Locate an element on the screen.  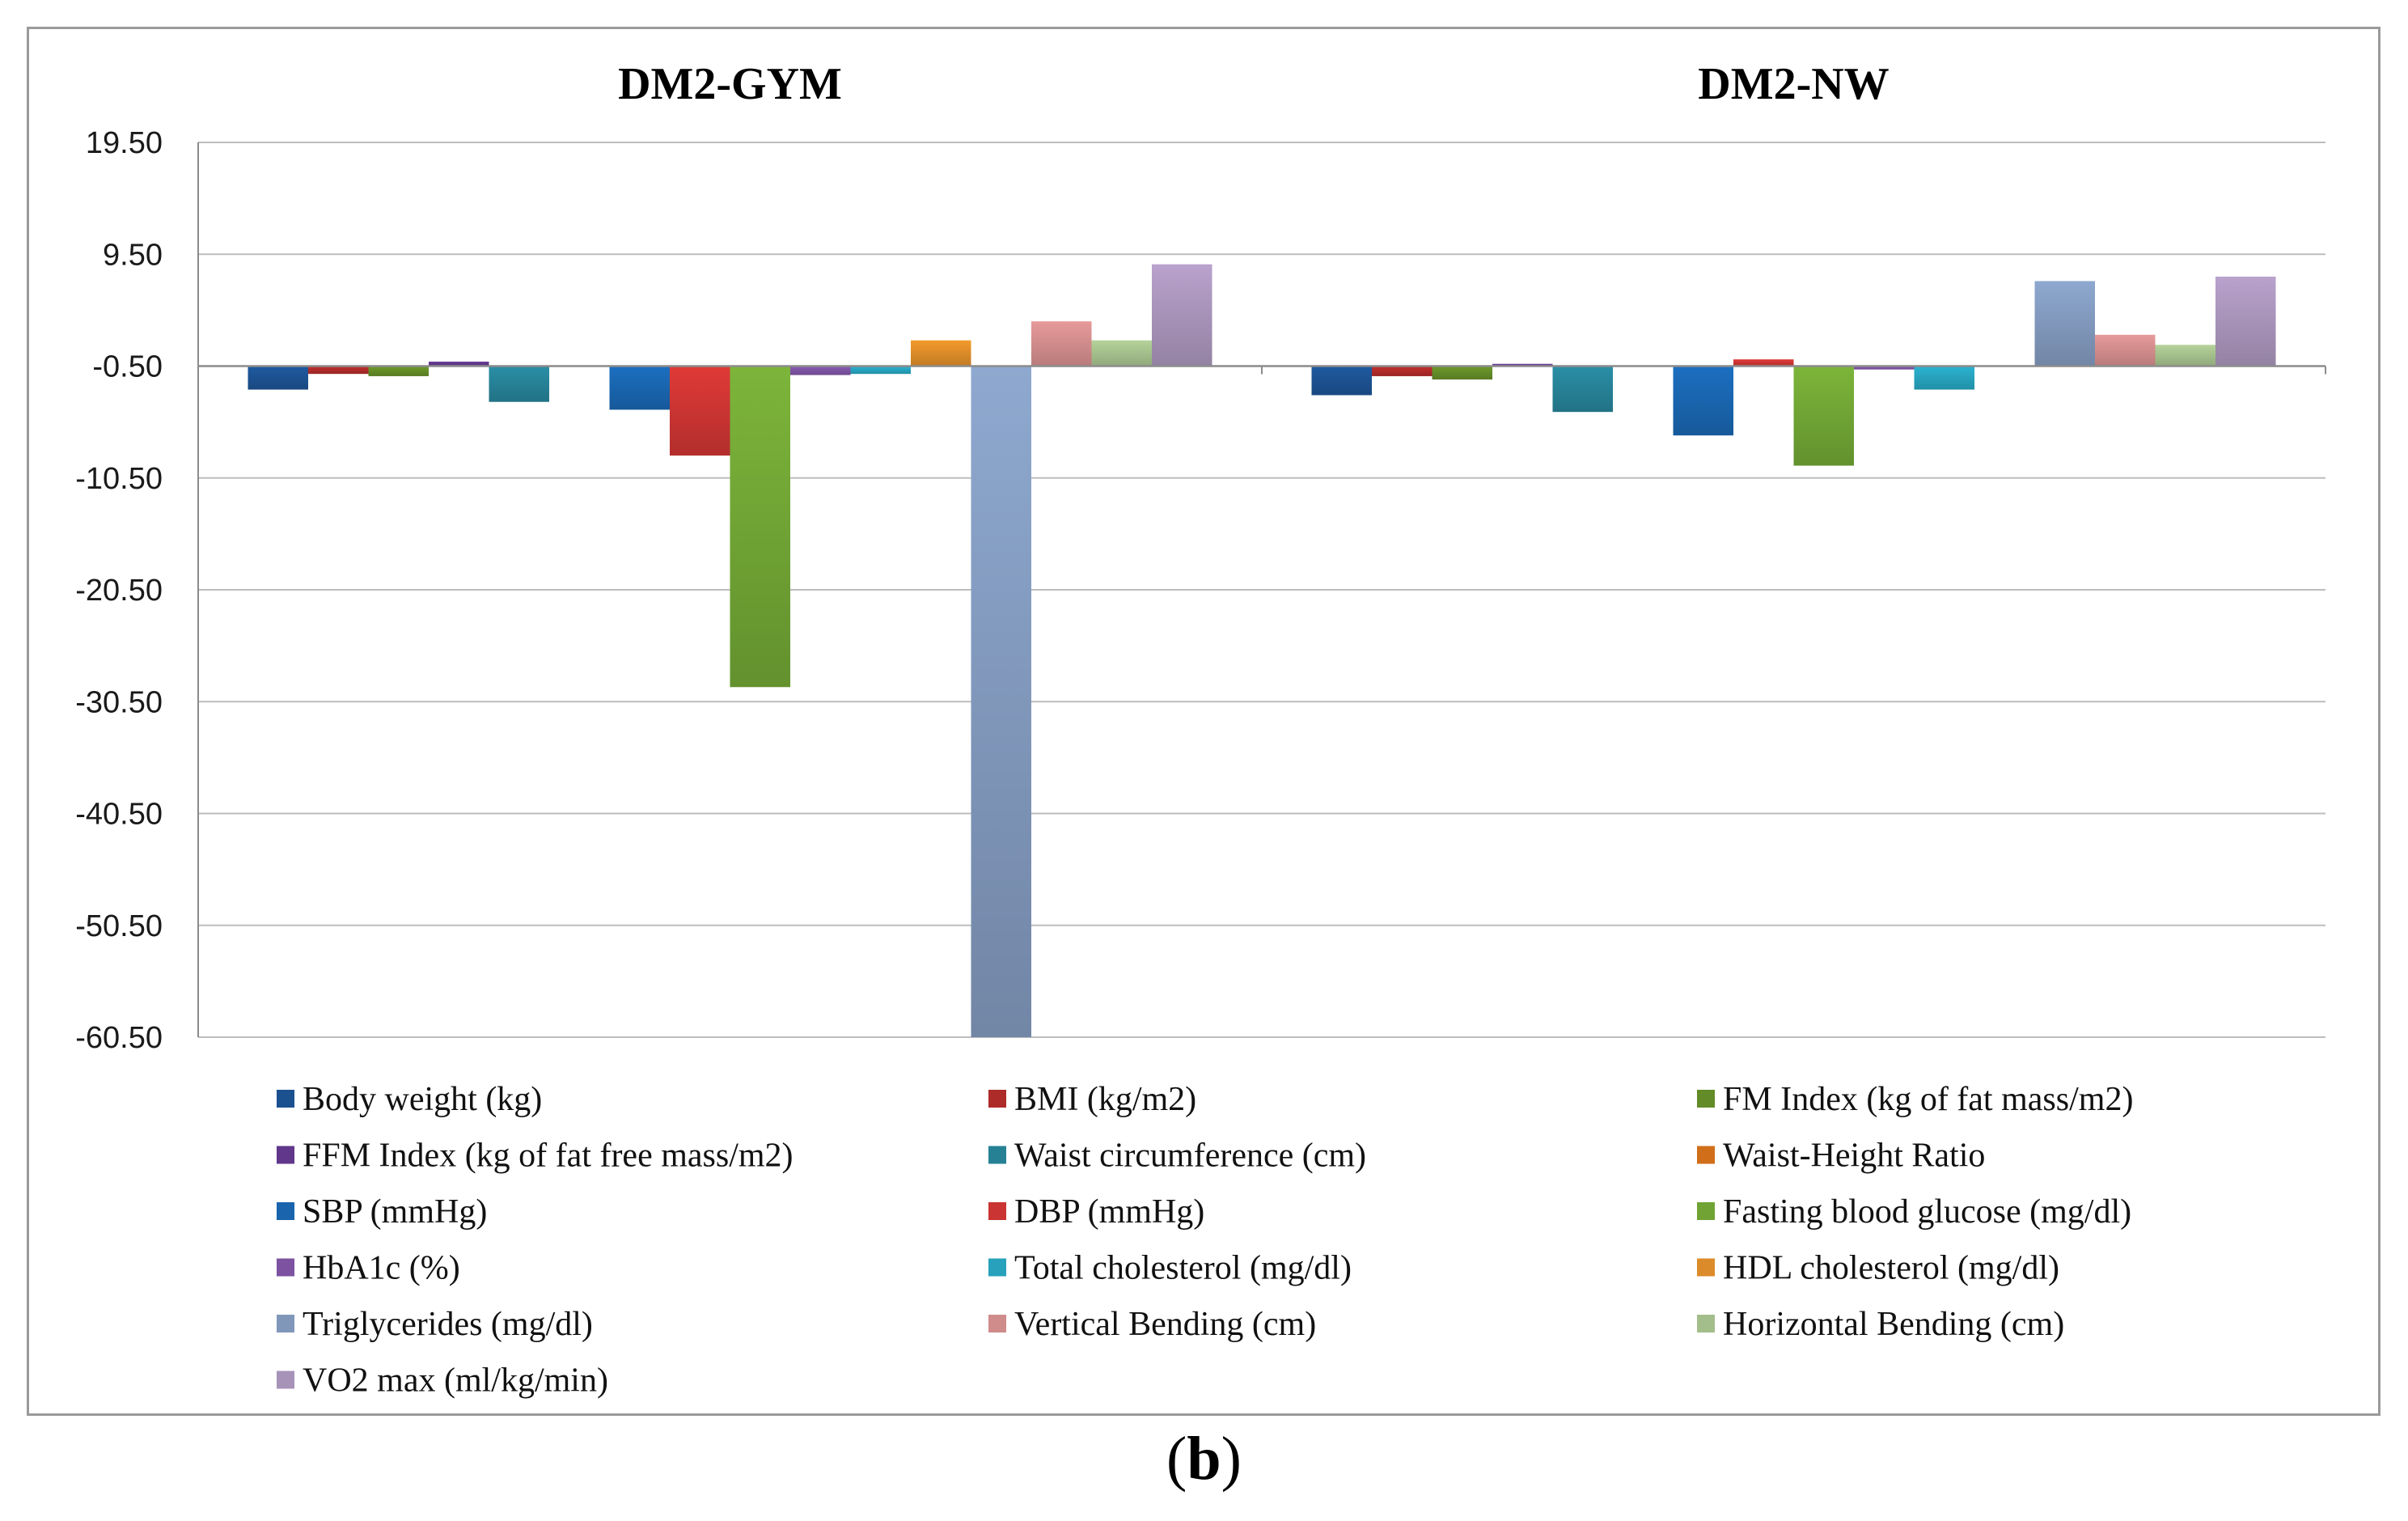
bar-dm2-nw-body-weight-kg is located at coordinates (1341, 381).